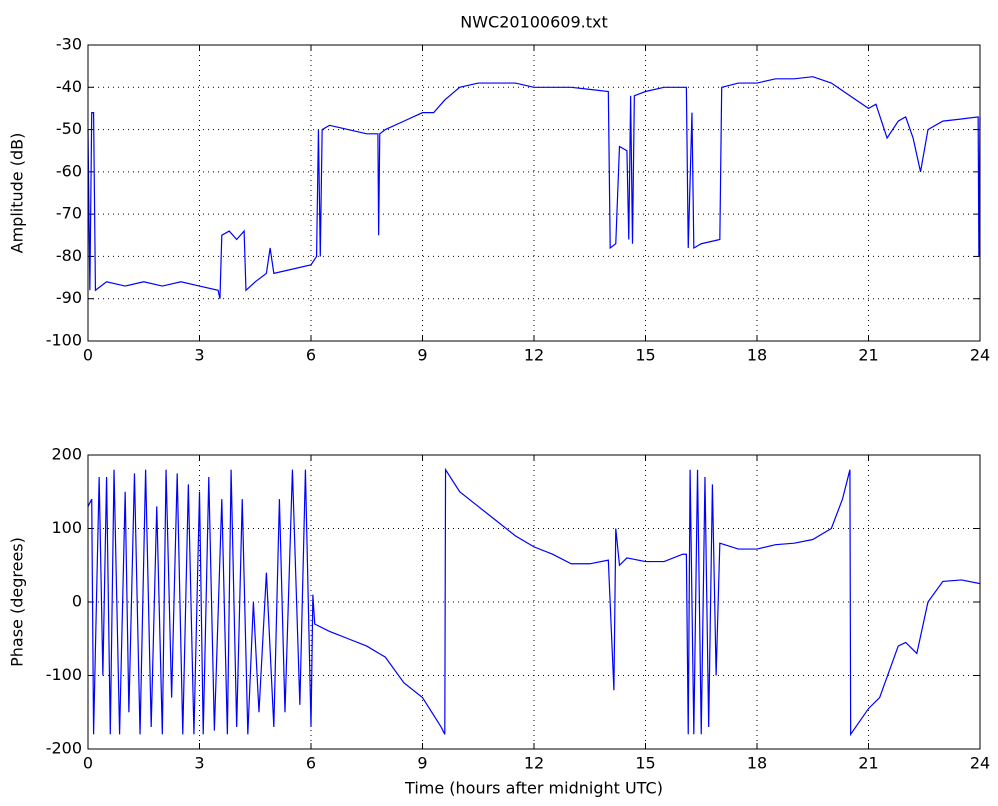  Describe the element at coordinates (533, 788) in the screenshot. I see `x-axis-label: Time (hours after midnight UTC)` at that location.